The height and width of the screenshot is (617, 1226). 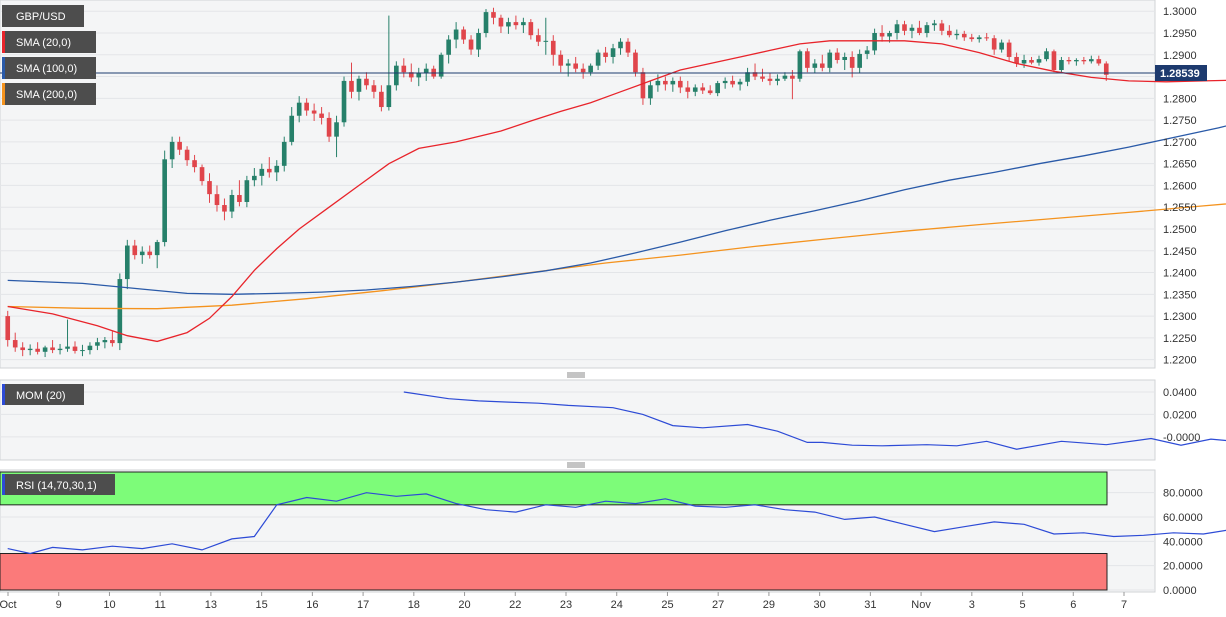 I want to click on time-tick-label: 20, so click(x=464, y=605).